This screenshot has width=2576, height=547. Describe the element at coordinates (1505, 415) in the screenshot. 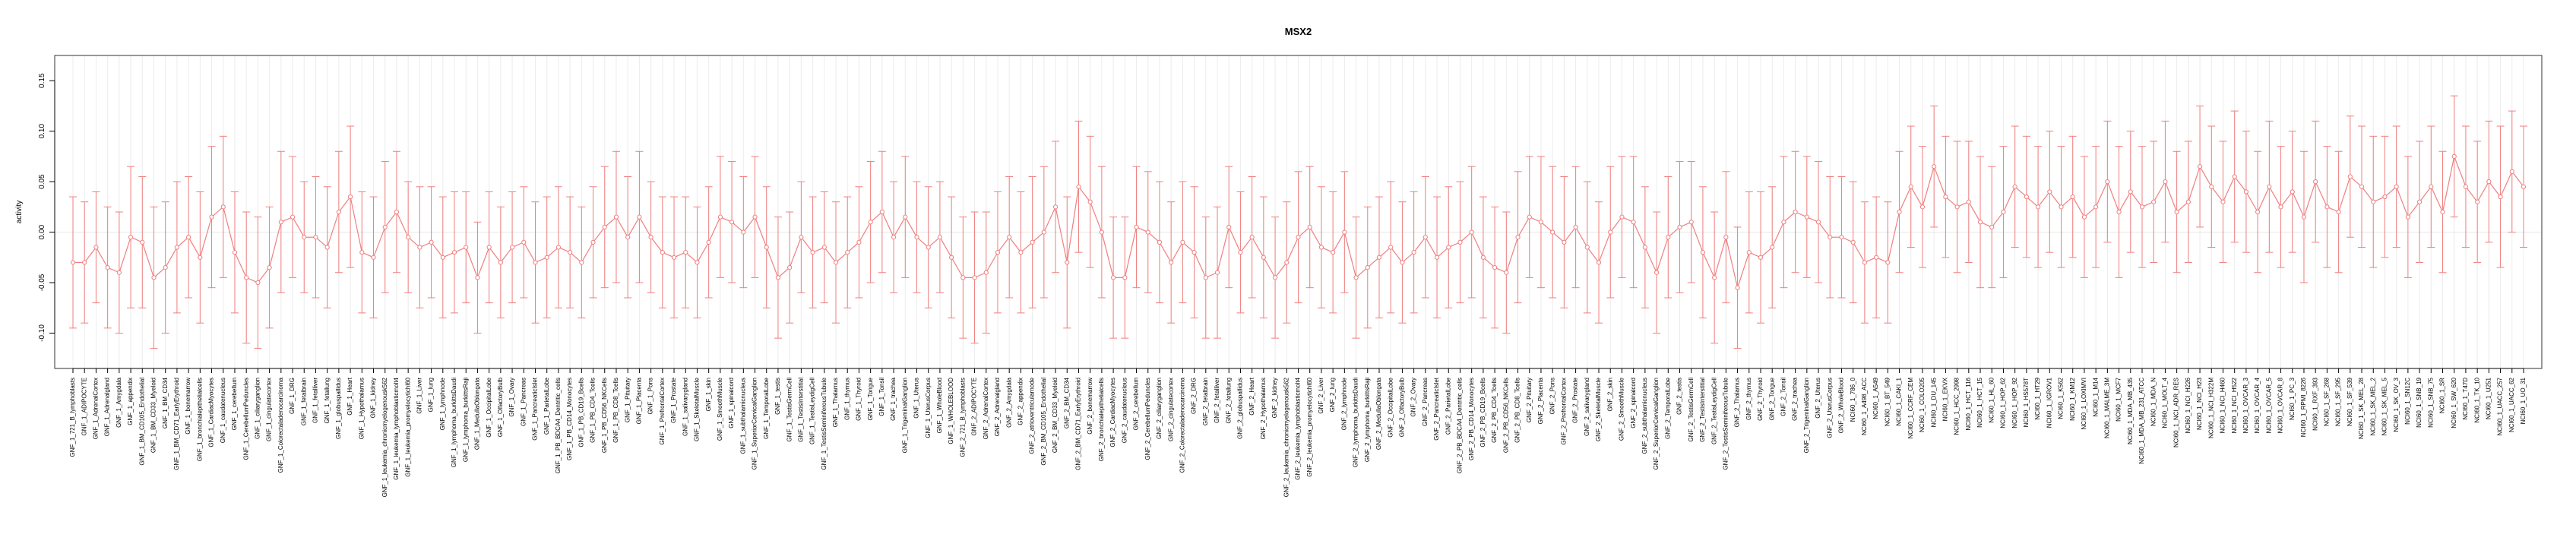

I see `x-tick-label: GNF_2_PB_CD56_NKCells` at that location.